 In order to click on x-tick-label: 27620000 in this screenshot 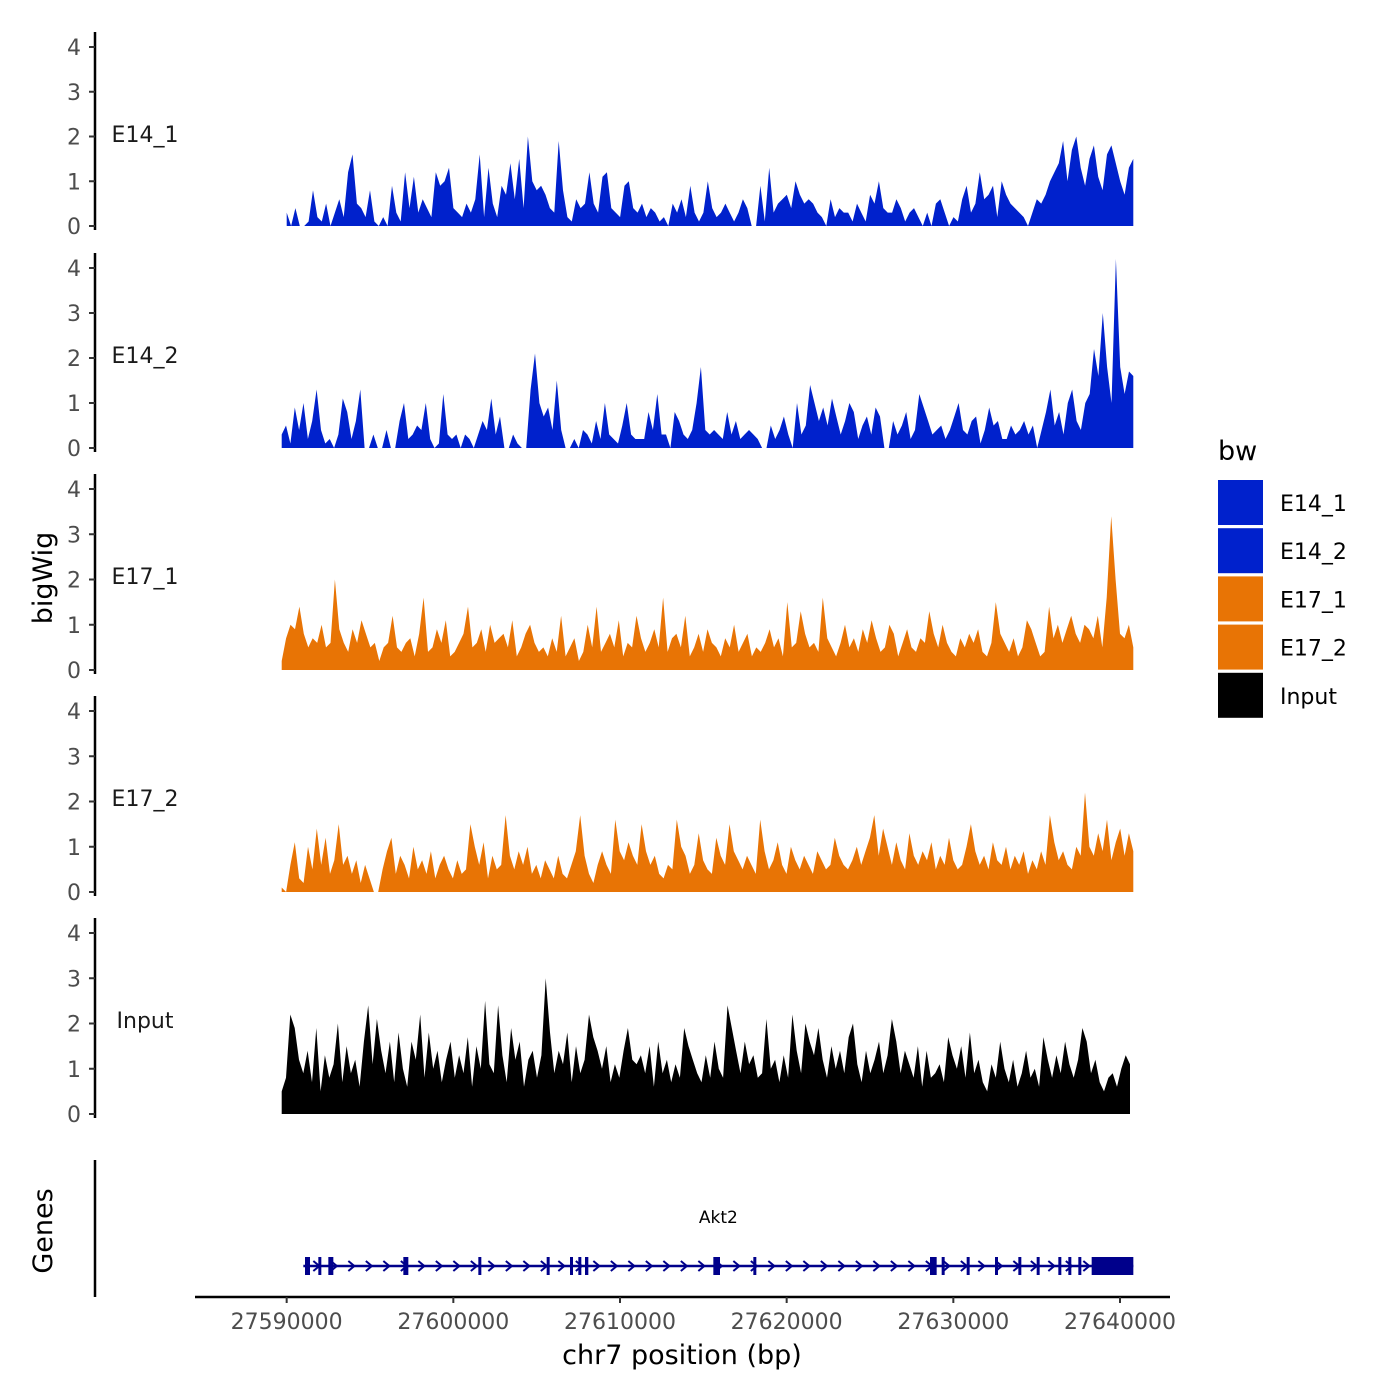, I will do `click(787, 1322)`.